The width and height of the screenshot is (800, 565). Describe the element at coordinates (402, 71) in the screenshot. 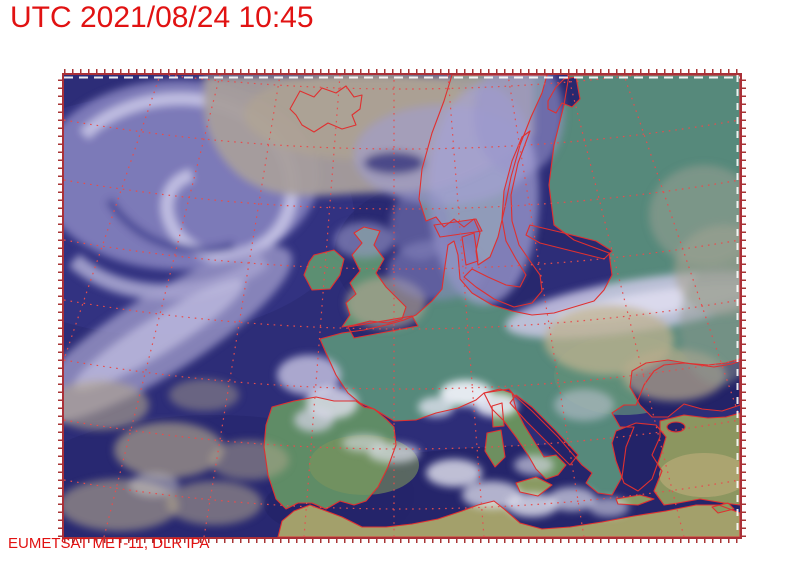

I see `frame-ticks-top` at that location.